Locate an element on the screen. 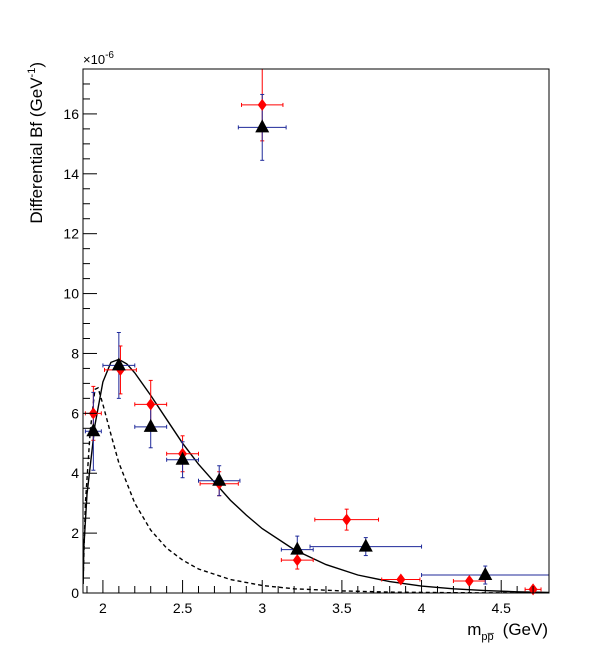 The image size is (610, 665). x-axis-label-unit: (GeV) is located at coordinates (525, 629).